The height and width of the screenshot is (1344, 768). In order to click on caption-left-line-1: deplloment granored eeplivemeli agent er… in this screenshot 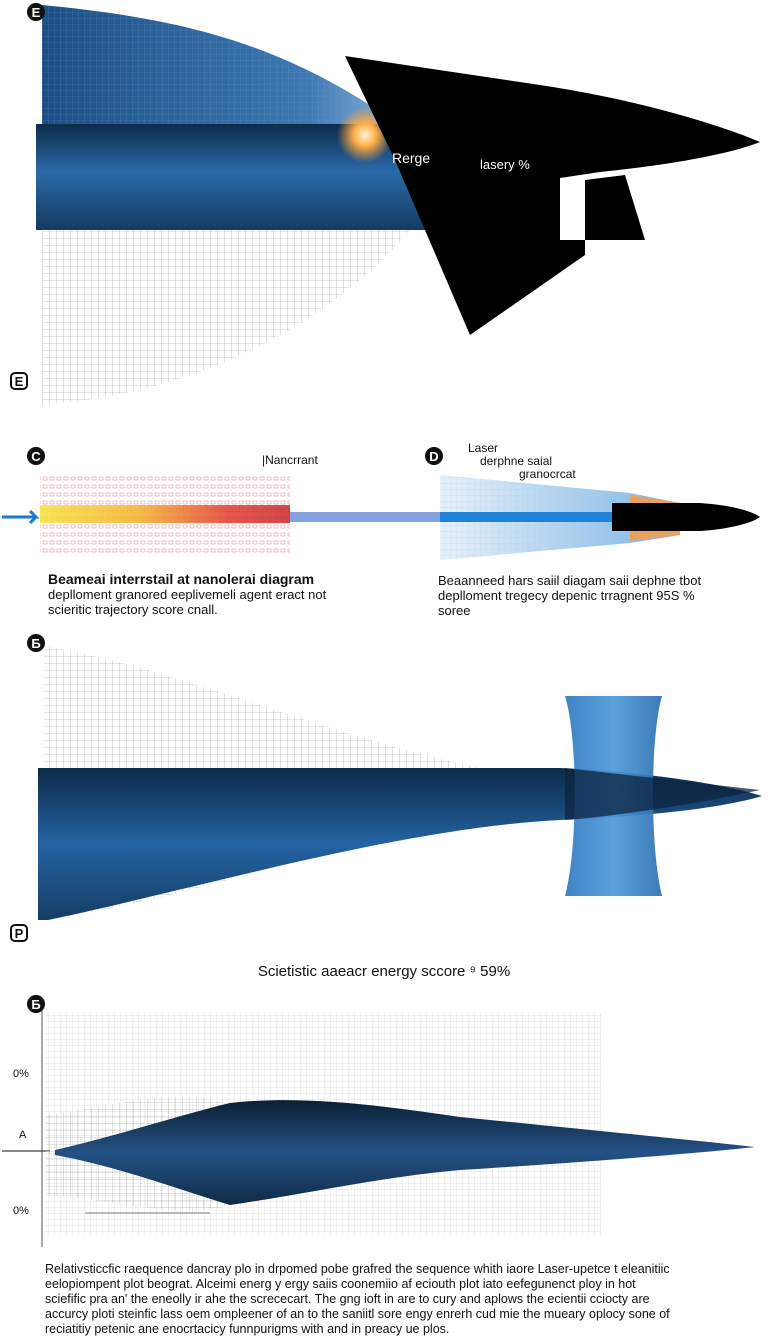, I will do `click(187, 594)`.